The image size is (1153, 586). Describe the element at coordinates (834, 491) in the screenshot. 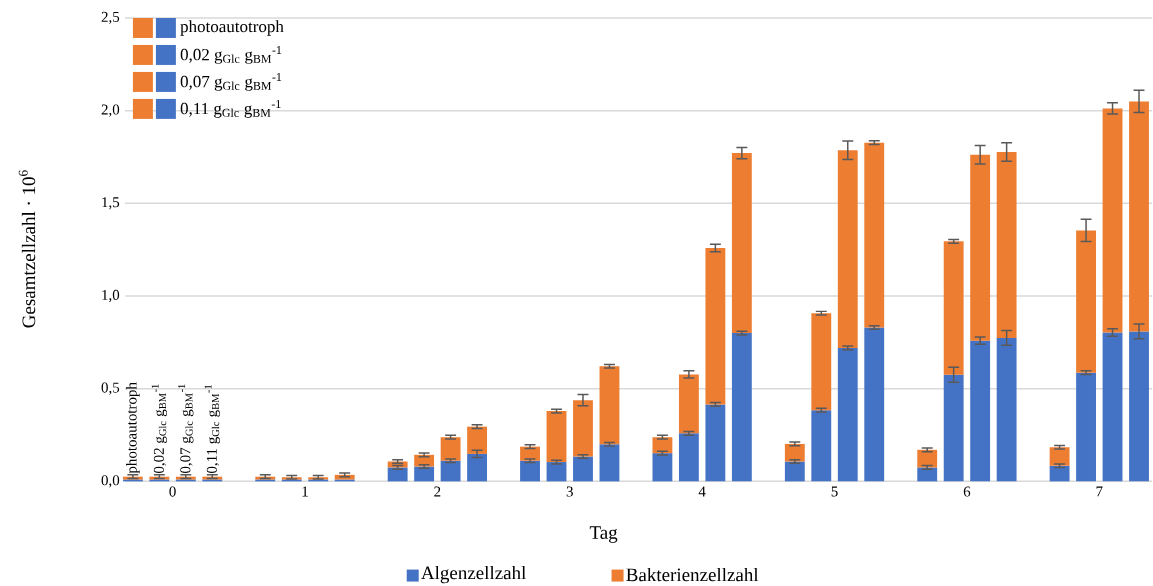

I see `x-tick-label: 5` at that location.